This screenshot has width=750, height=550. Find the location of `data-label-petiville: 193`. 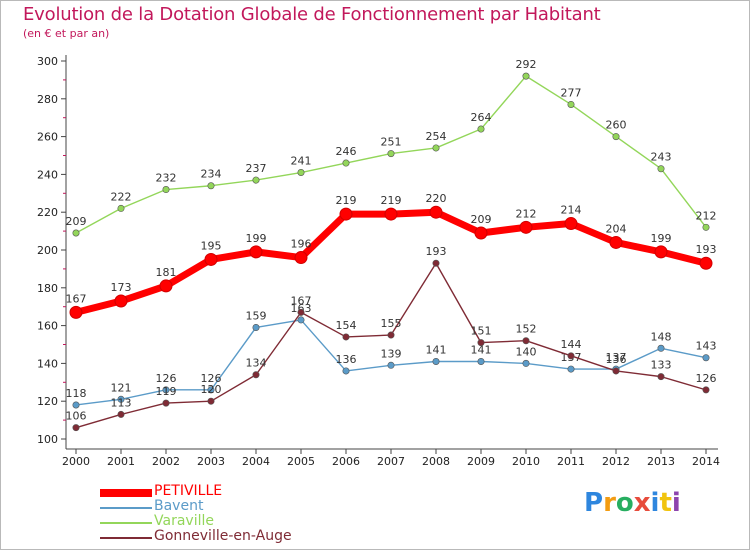

data-label-petiville: 193 is located at coordinates (706, 249).